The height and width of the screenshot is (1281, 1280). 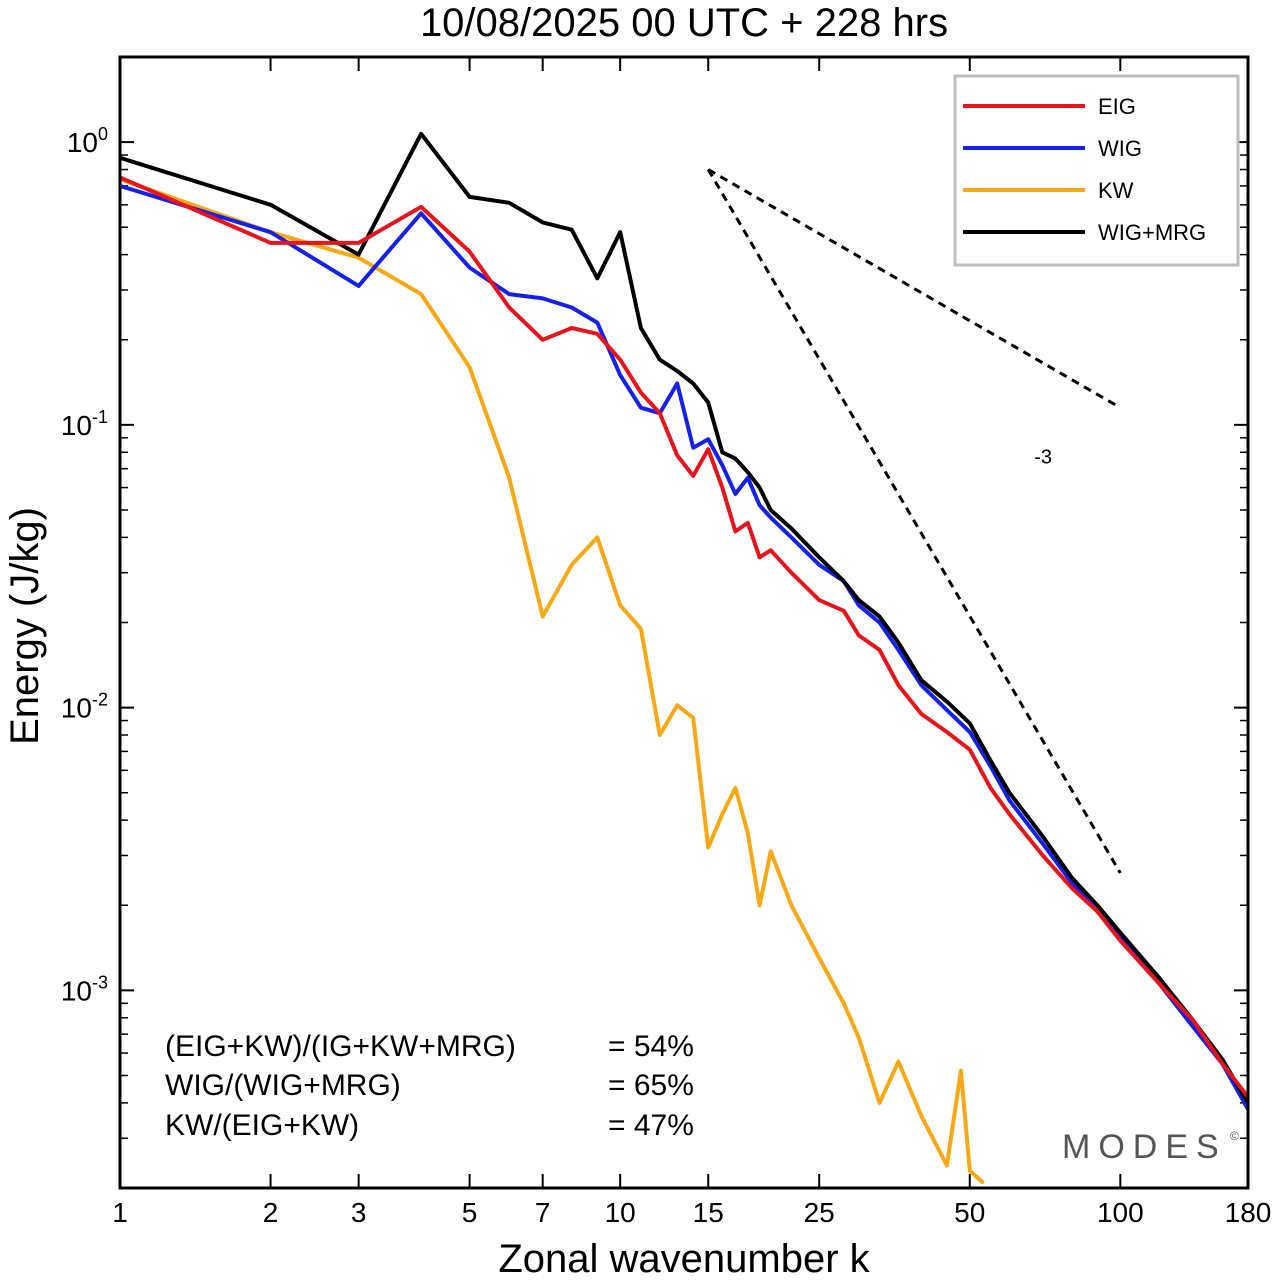 I want to click on legend-label: KW, so click(x=1116, y=190).